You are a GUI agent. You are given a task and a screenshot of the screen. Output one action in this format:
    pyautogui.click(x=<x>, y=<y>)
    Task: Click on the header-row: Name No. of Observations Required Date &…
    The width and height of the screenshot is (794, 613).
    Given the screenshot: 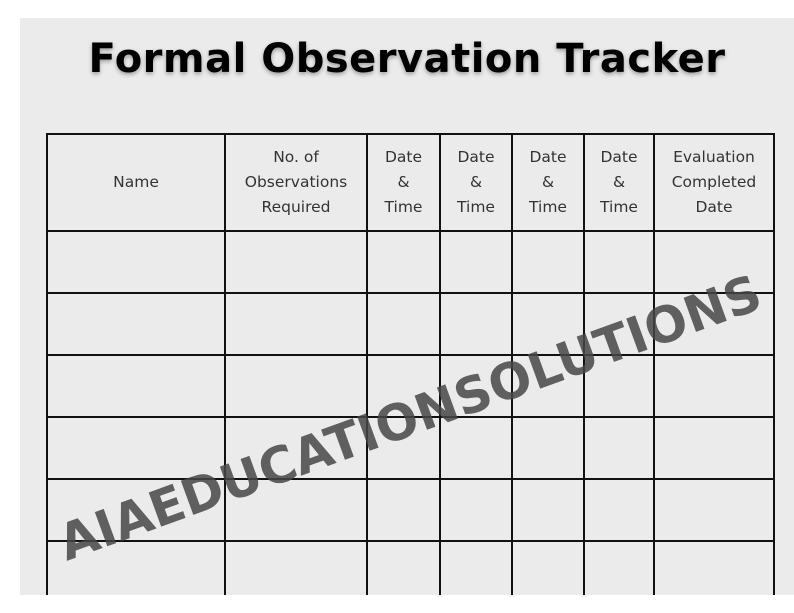 What is the action you would take?
    pyautogui.click(x=410, y=182)
    